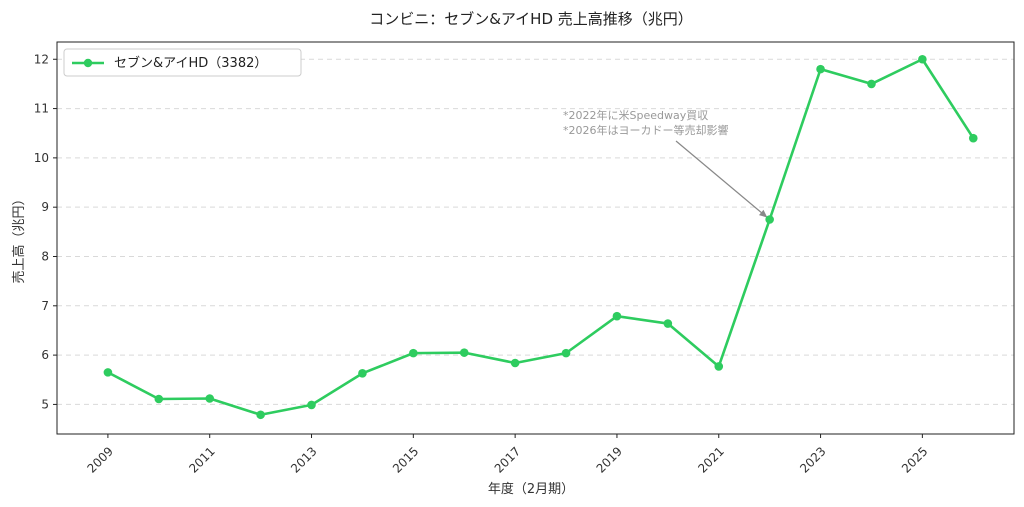 Image resolution: width=1024 pixels, height=507 pixels. I want to click on x-tick-label: 2017, so click(507, 459).